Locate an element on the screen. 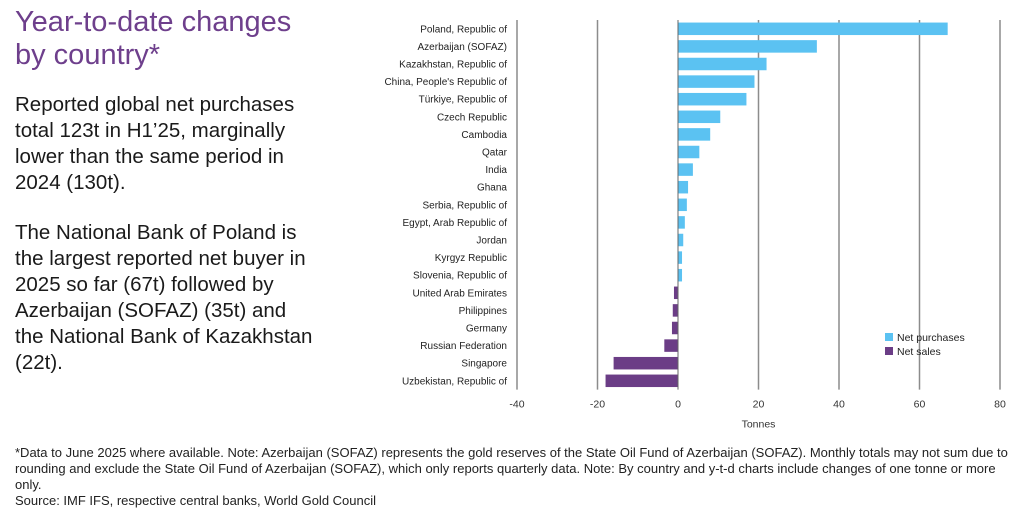 Image resolution: width=1024 pixels, height=519 pixels. x-axis-label: Tonnes is located at coordinates (759, 425).